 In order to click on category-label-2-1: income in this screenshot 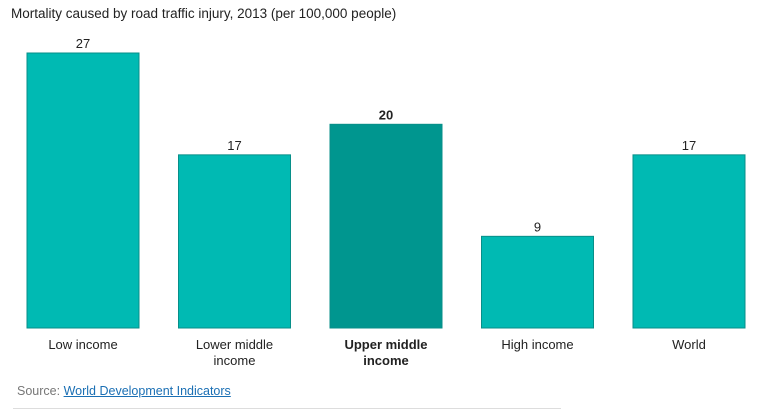, I will do `click(386, 360)`.